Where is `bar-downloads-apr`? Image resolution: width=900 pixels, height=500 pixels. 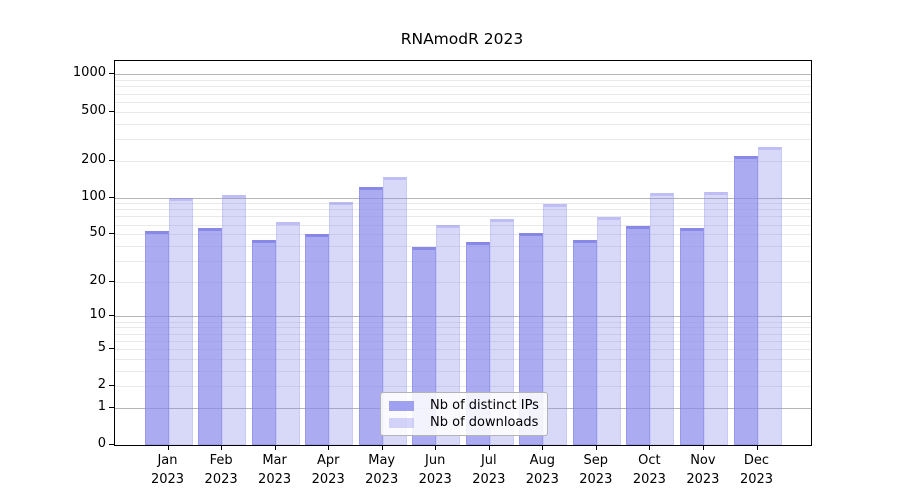
bar-downloads-apr is located at coordinates (341, 323).